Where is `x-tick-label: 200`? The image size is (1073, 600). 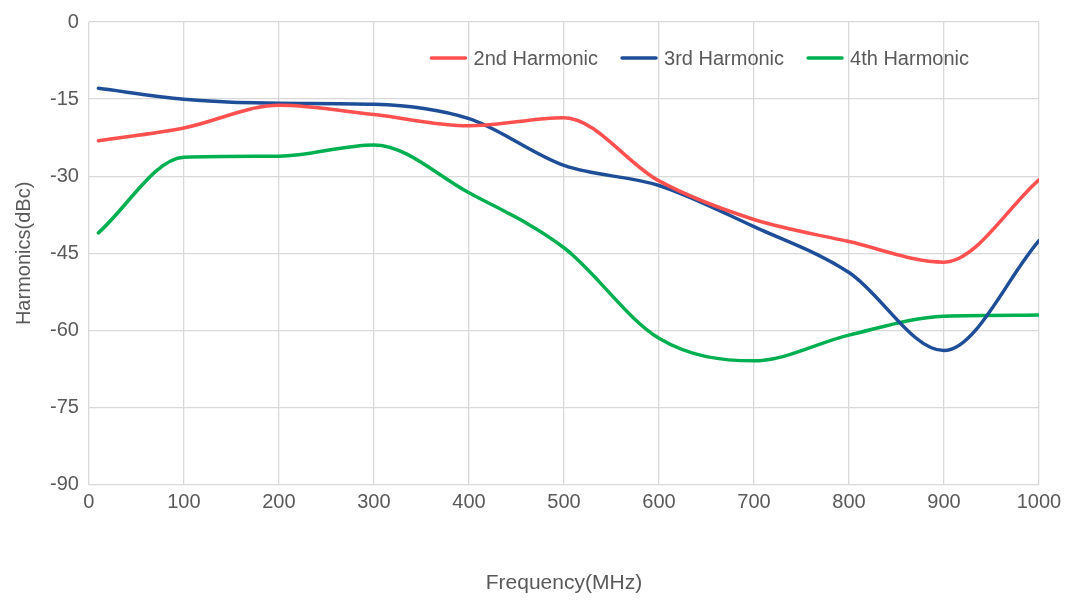 x-tick-label: 200 is located at coordinates (279, 501).